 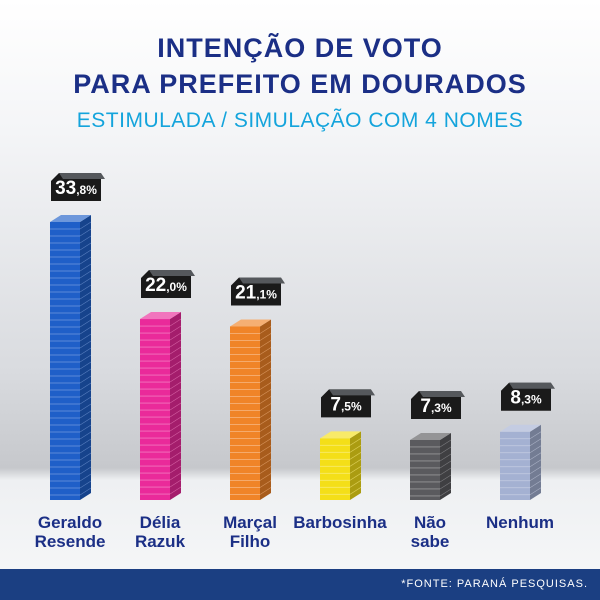 I want to click on value-label-text: 21,1%, so click(x=256, y=292).